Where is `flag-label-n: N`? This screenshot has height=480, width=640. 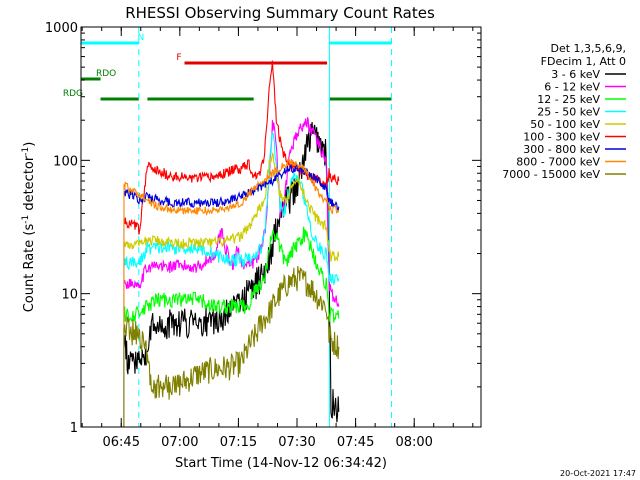 flag-label-n: N is located at coordinates (140, 38).